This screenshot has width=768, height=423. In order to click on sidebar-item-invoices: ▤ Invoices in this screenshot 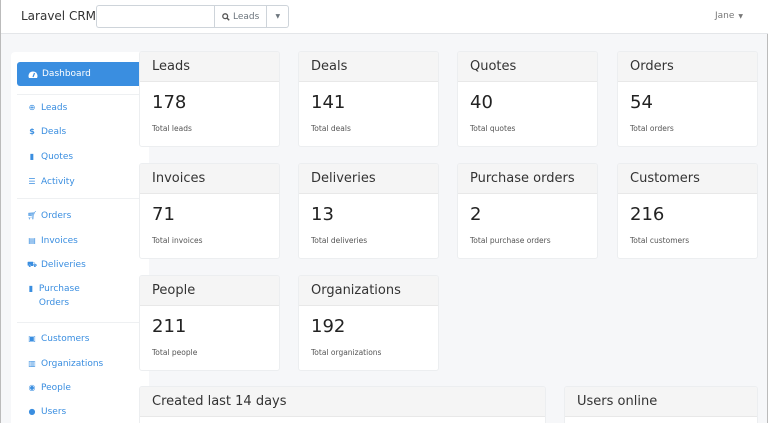, I will do `click(52, 241)`.